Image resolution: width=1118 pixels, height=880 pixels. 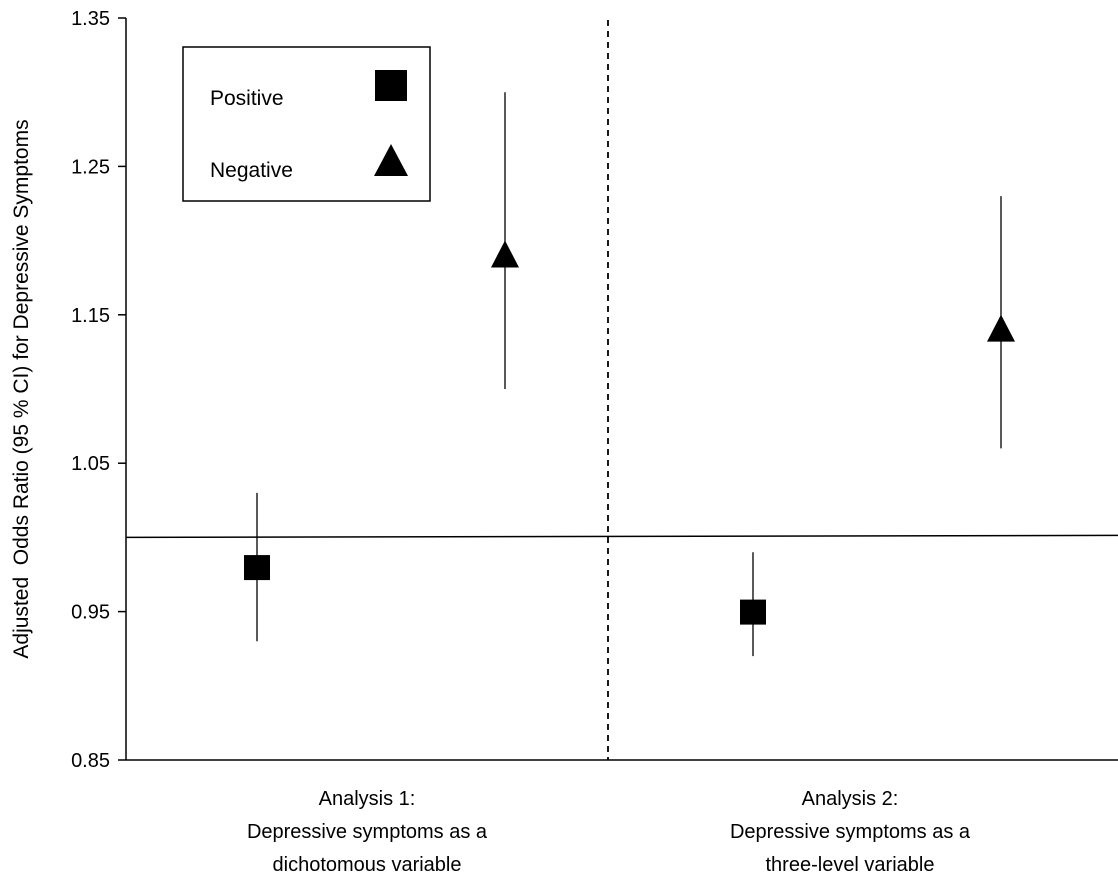 What do you see at coordinates (247, 98) in the screenshot?
I see `legend-label-positive: Positive` at bounding box center [247, 98].